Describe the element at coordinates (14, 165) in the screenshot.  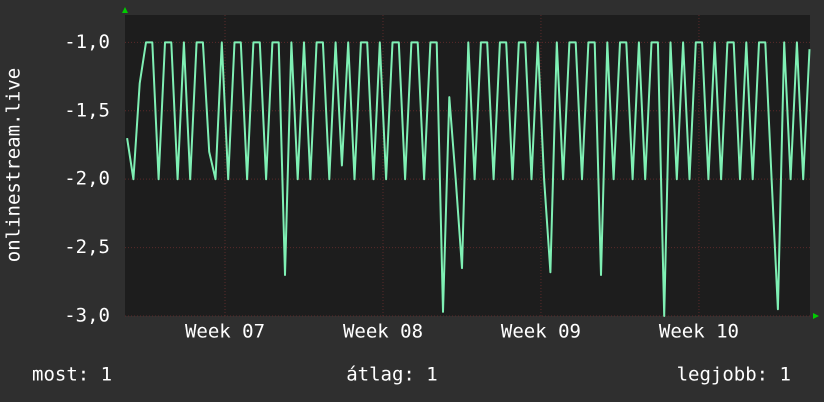
I see `y-axis-label: onlinestream.live` at that location.